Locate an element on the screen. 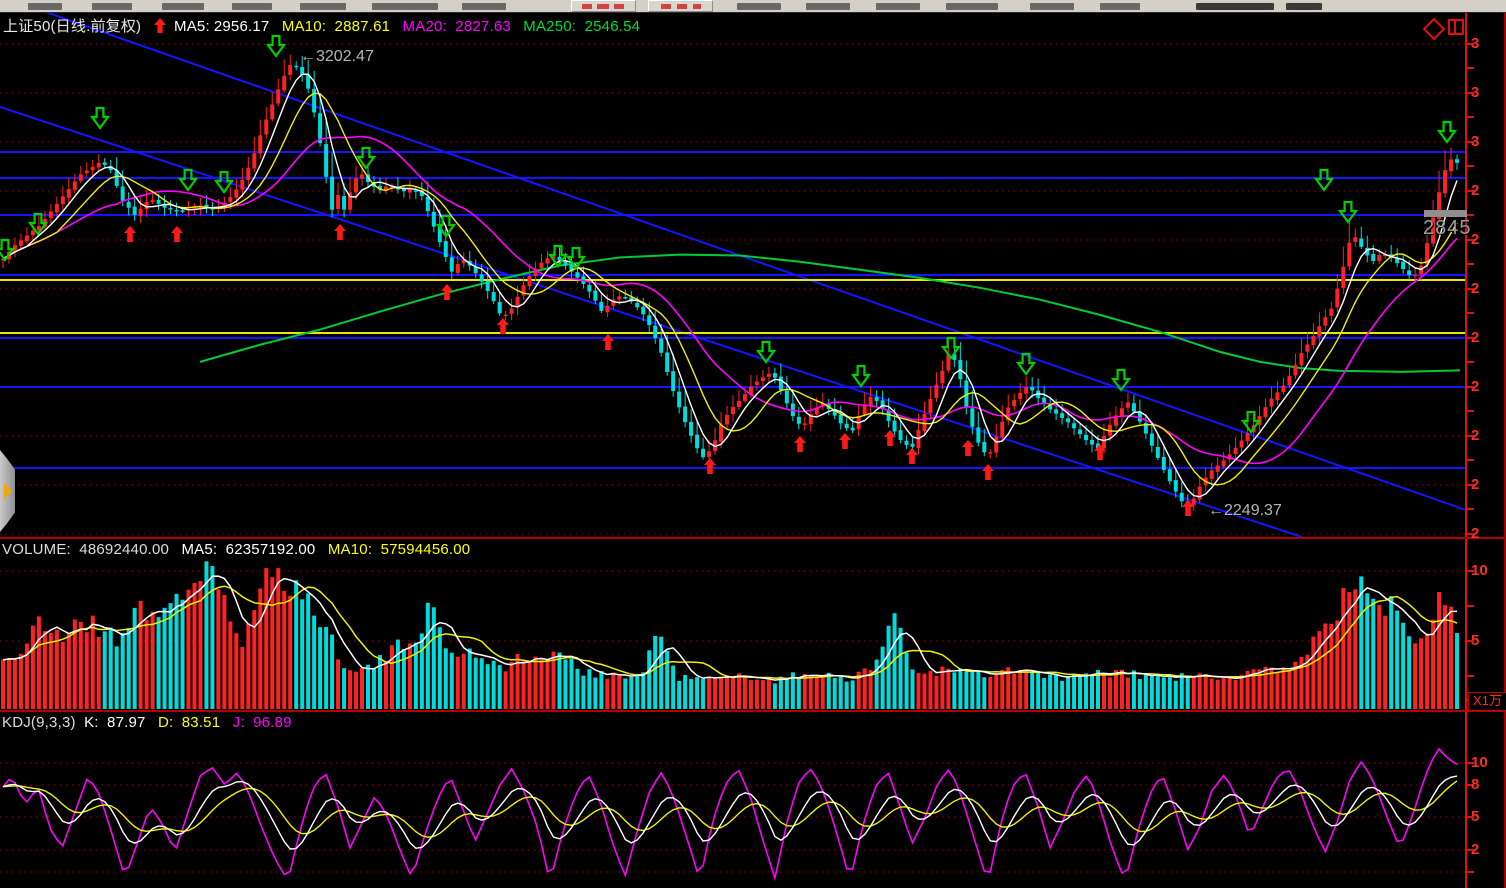 This screenshot has width=1506, height=888. kdj-j-readout: J: 96.89 is located at coordinates (262, 722).